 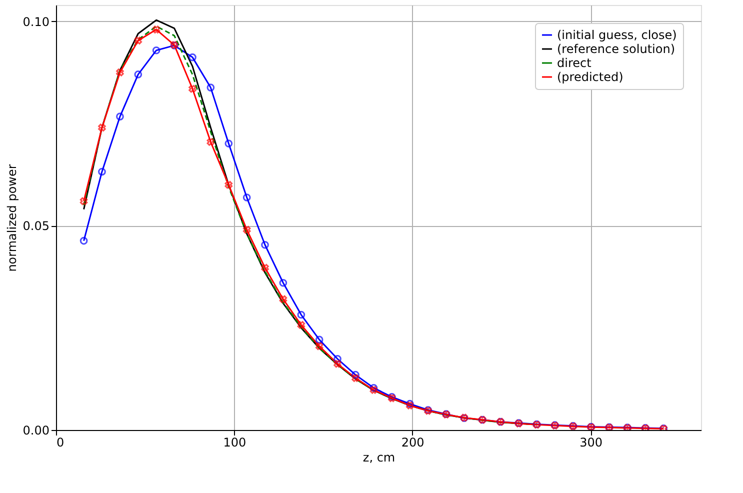 What do you see at coordinates (617, 35) in the screenshot?
I see `legend-label: (initial guess, close)` at bounding box center [617, 35].